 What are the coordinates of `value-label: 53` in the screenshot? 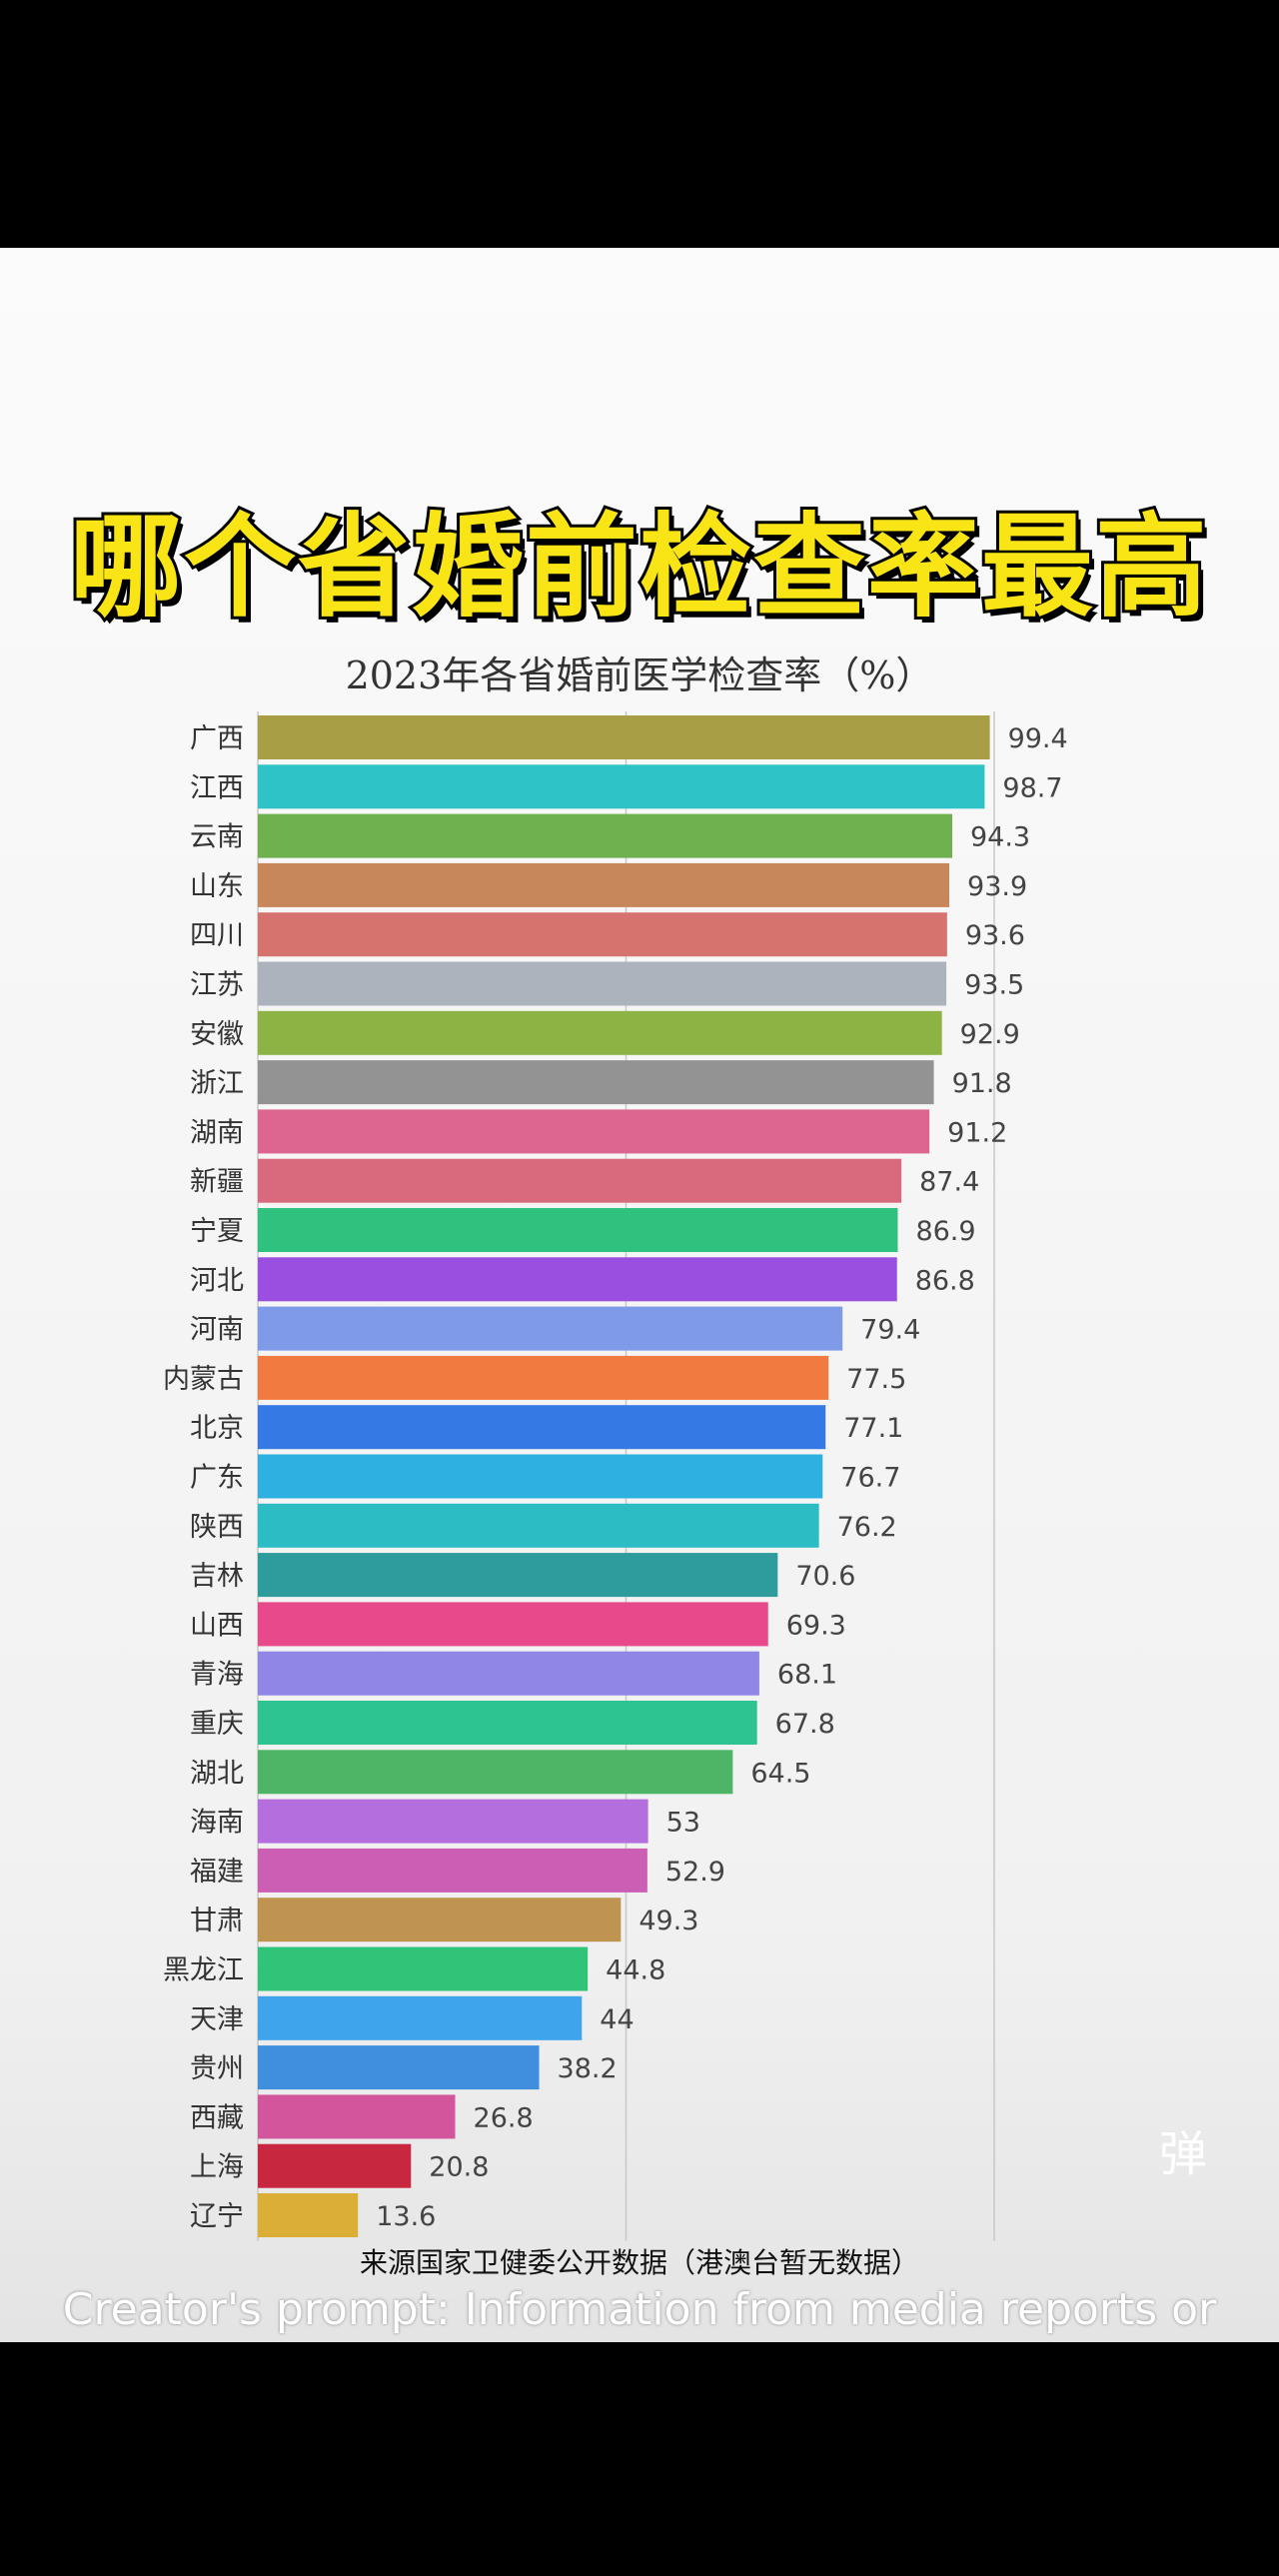 It's located at (683, 1823).